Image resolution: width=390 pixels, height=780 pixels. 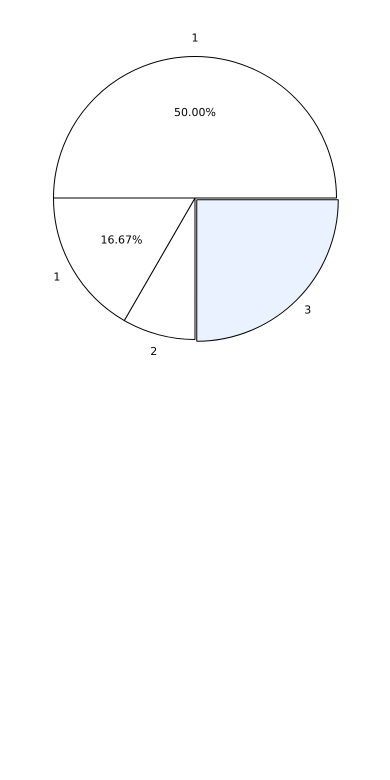 I want to click on data-label: 50.00%, so click(x=195, y=112).